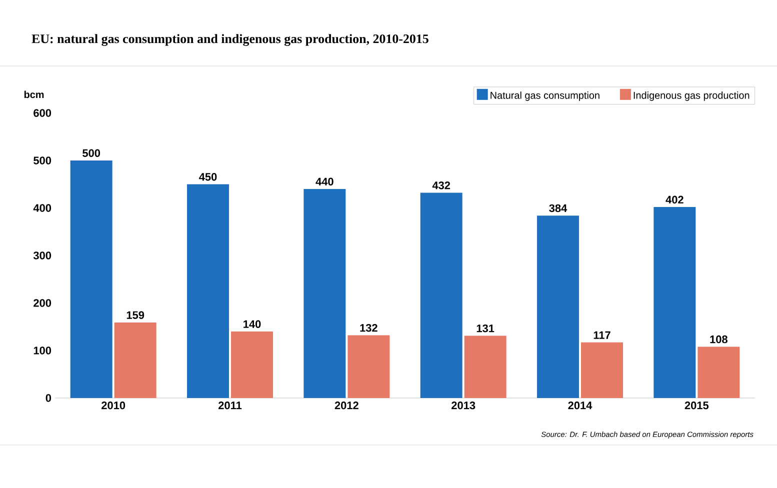 Image resolution: width=777 pixels, height=488 pixels. I want to click on chart-title: EU: natural gas consumption and indigenous gas production, 2010-2015, so click(230, 40).